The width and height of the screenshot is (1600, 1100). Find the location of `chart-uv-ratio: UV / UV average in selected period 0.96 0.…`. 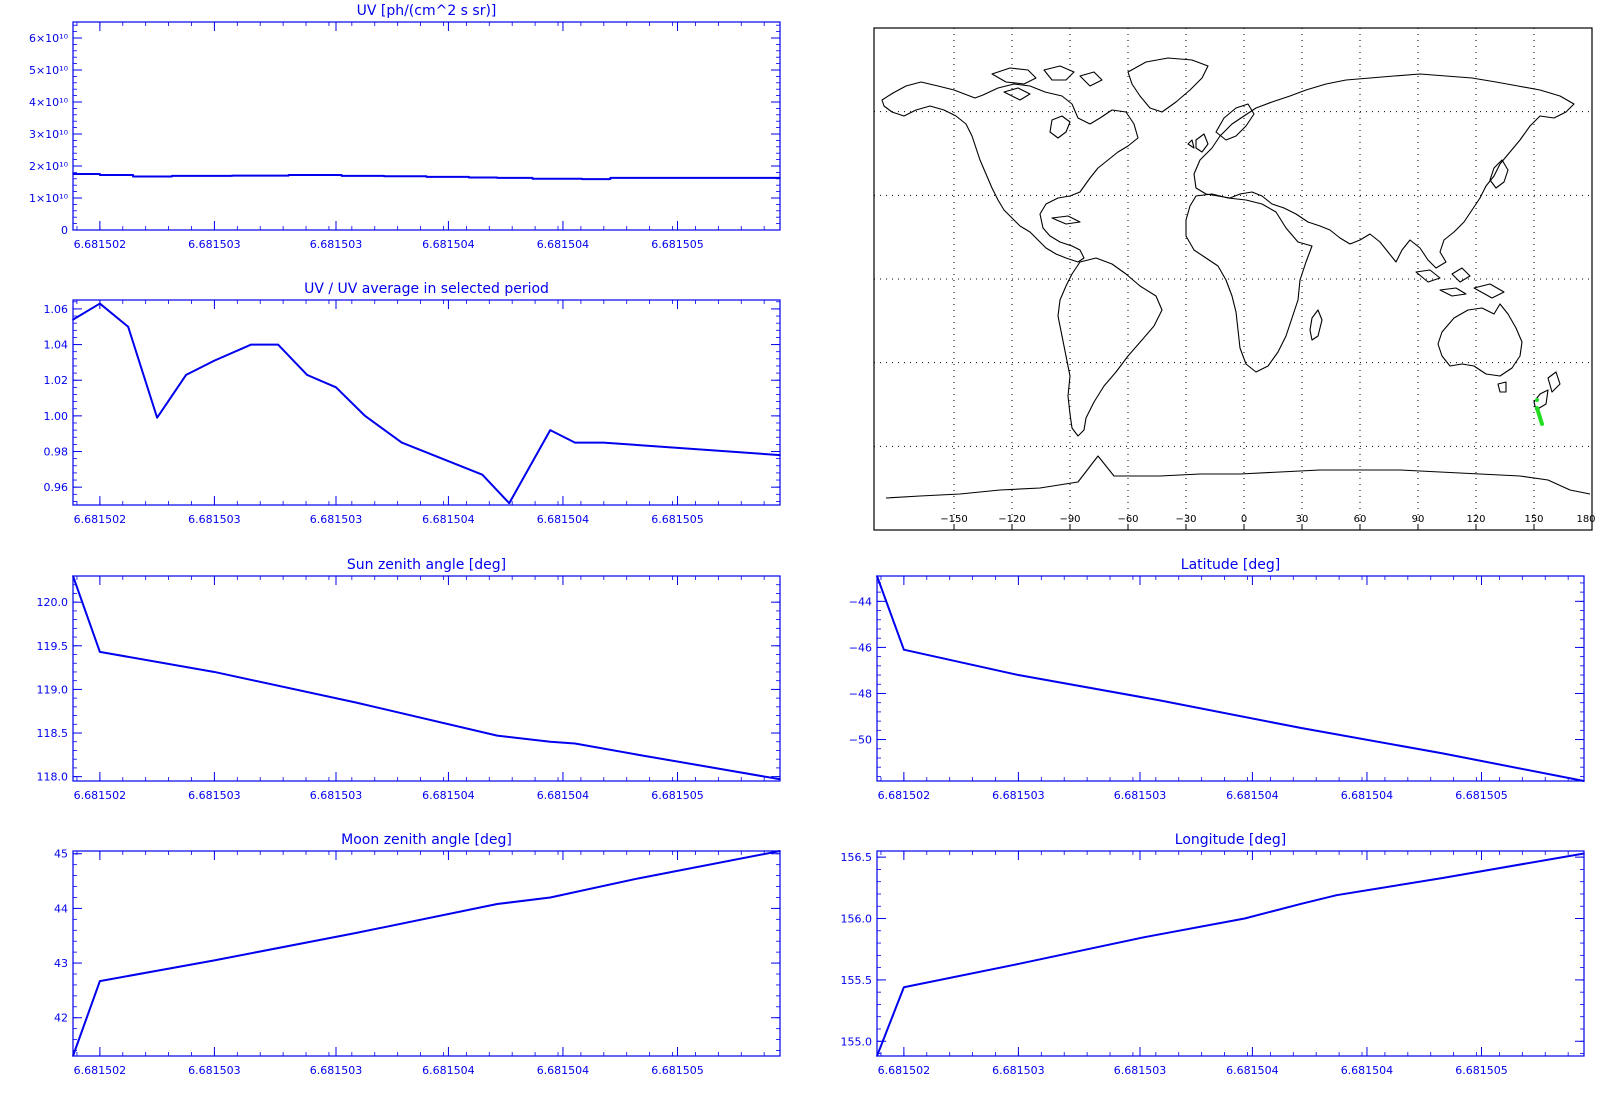

chart-uv-ratio: UV / UV average in selected period 0.96 0.… is located at coordinates (412, 403).